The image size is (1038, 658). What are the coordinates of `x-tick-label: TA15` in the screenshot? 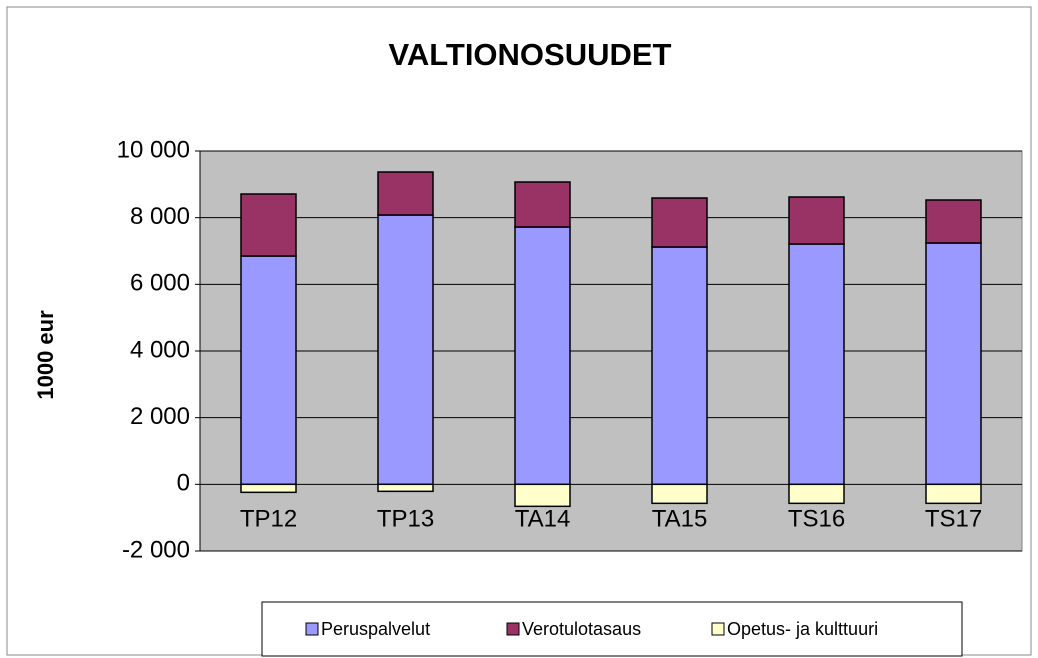 It's located at (680, 519).